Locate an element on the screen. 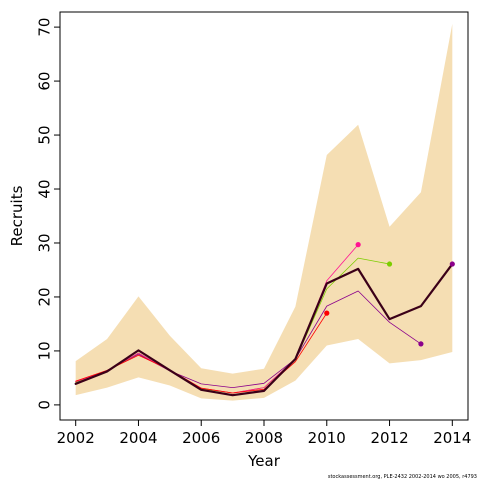 The width and height of the screenshot is (480, 480). y-tick-label: 10 is located at coordinates (45, 350).